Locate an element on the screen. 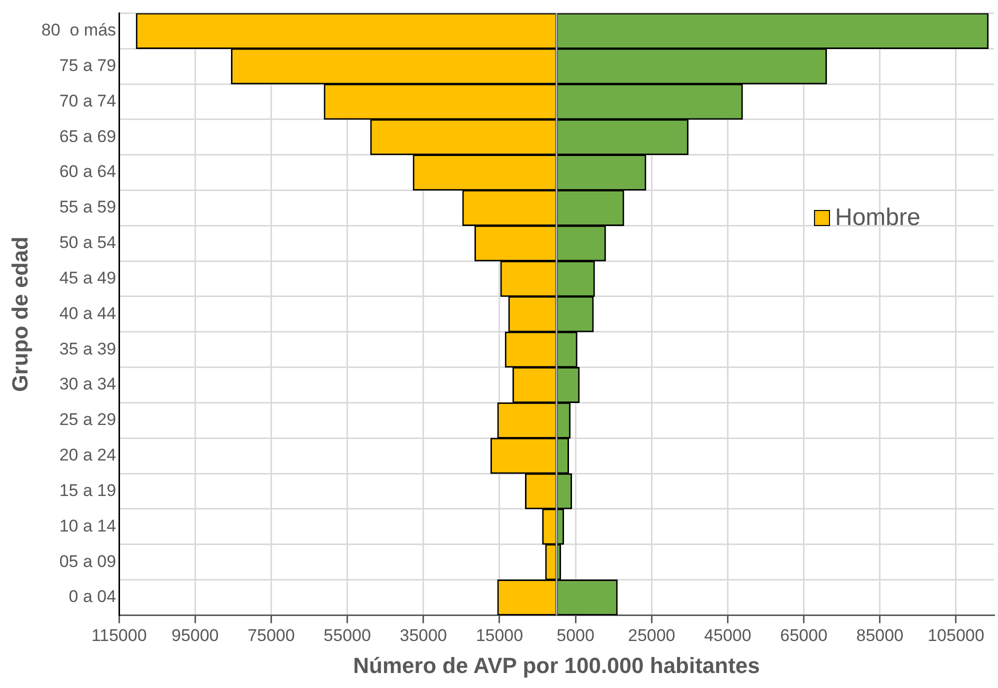  y-tick-label: 80 o más is located at coordinates (78, 30).